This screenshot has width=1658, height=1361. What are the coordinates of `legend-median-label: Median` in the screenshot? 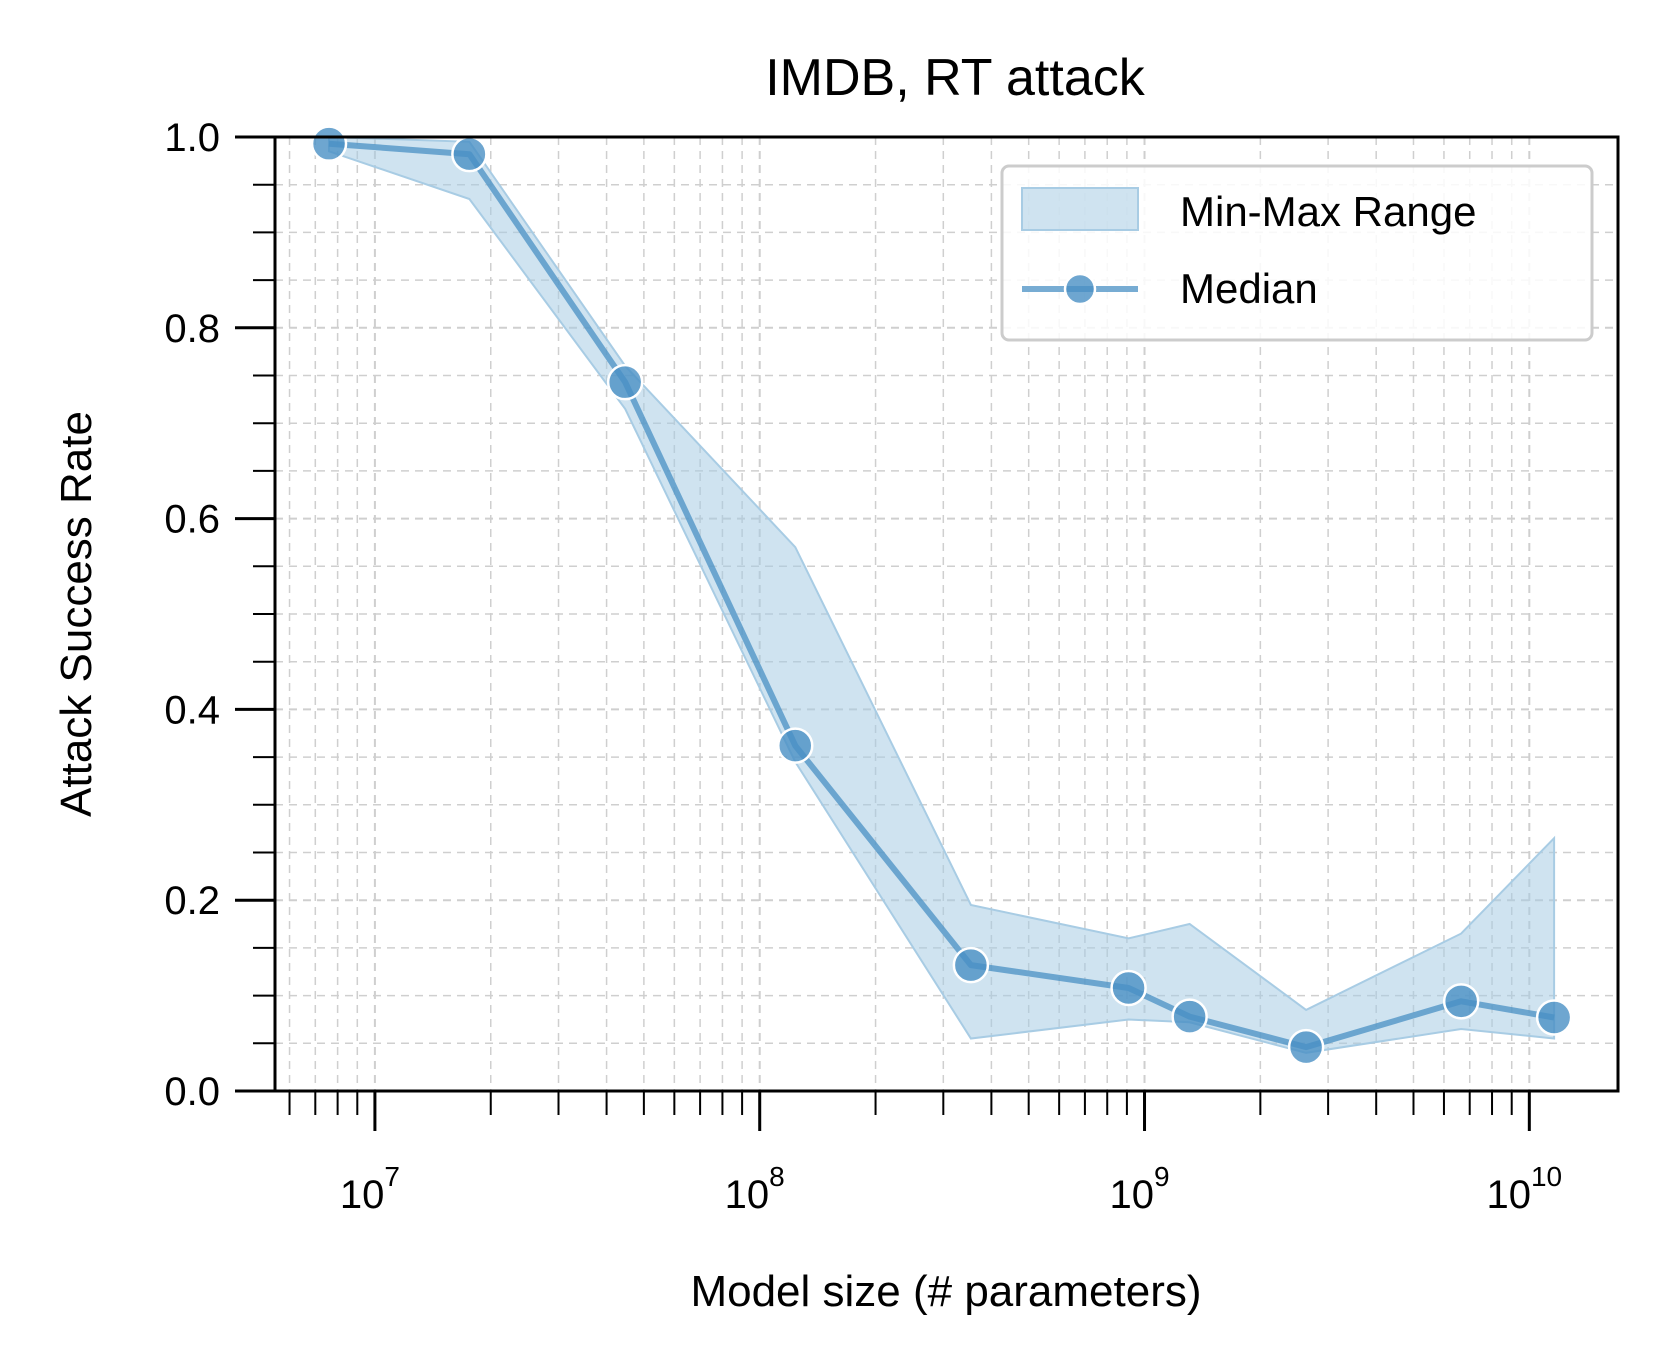 It's located at (1249, 288).